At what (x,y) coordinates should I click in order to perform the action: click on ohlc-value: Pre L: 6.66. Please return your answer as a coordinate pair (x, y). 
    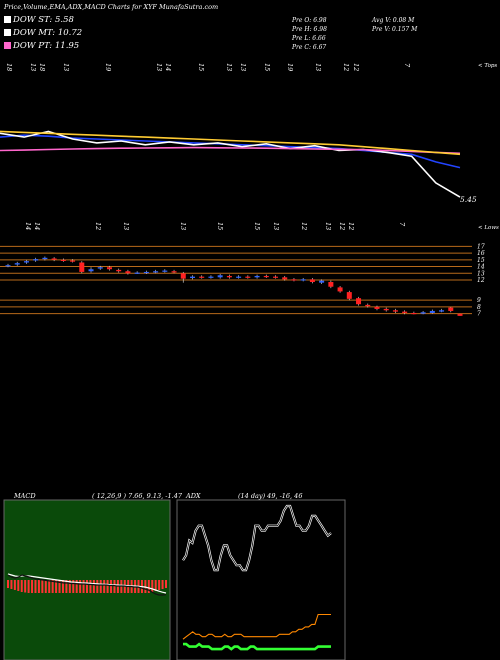
    Looking at the image, I should click on (309, 38).